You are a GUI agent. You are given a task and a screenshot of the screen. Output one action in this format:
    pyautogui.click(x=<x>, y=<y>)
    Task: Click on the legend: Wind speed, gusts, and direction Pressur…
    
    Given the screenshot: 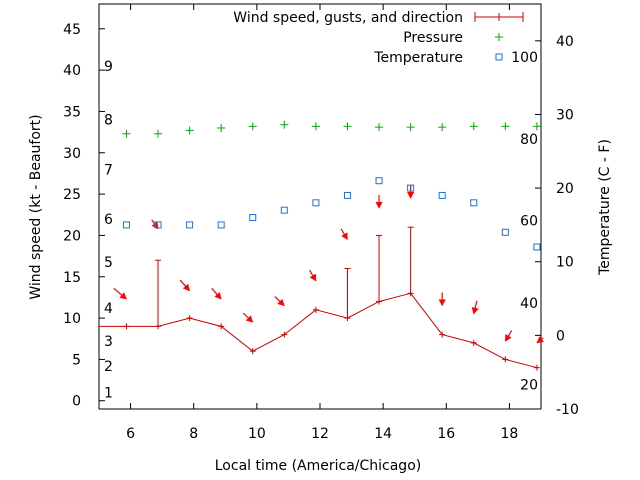 What is the action you would take?
    pyautogui.click(x=378, y=38)
    